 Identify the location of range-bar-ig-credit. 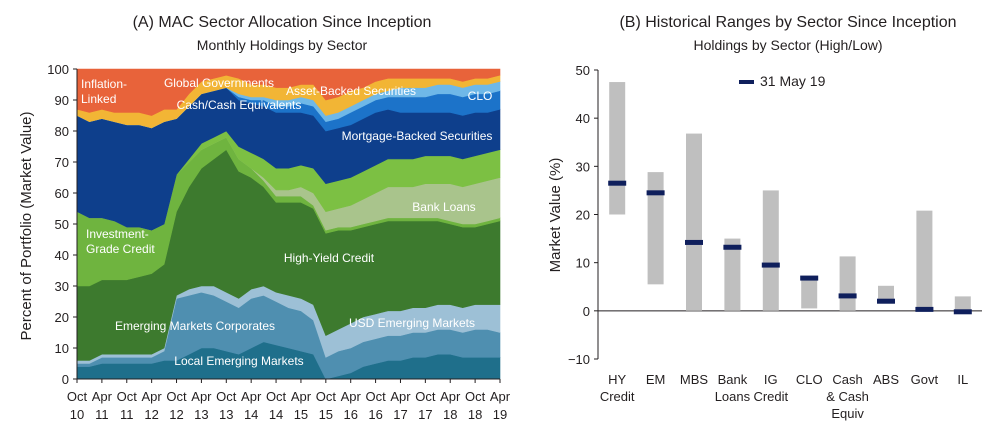
(770, 250).